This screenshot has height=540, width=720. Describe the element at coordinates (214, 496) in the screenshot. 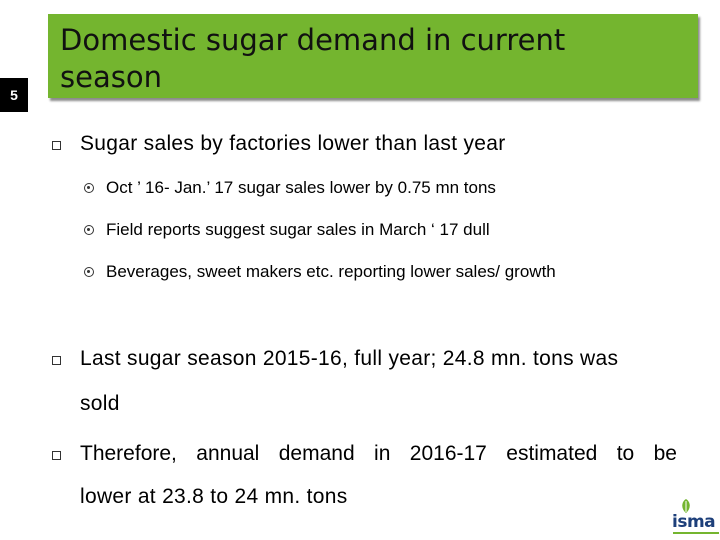

I see `bullet-text-line-2: lower at 23.8 to 24 mn. tons` at that location.